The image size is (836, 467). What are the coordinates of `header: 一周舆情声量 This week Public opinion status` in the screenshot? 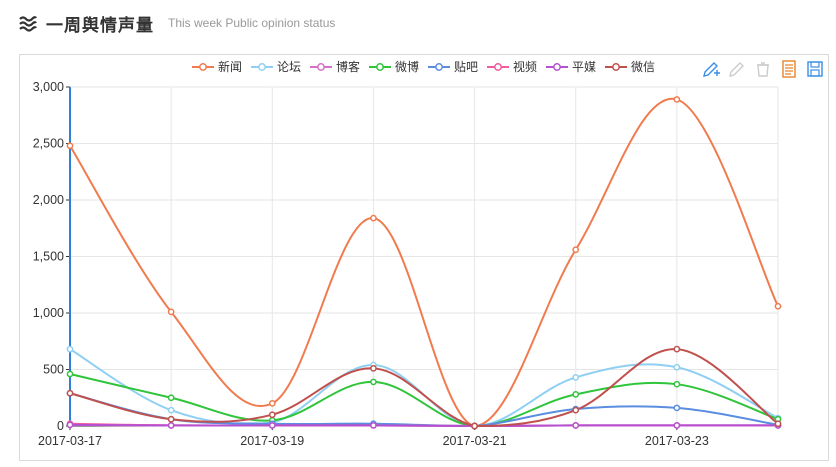 It's located at (176, 23).